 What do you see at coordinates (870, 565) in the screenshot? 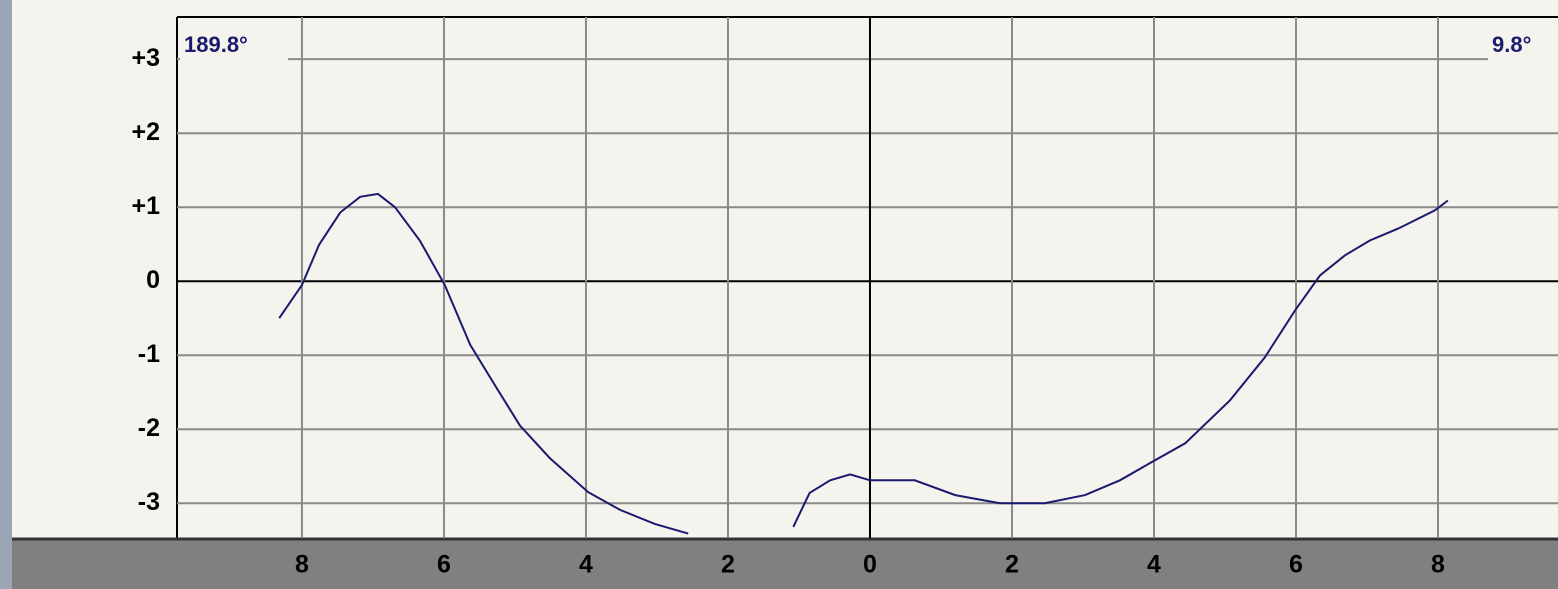
I see `x-tick-label: 0` at bounding box center [870, 565].